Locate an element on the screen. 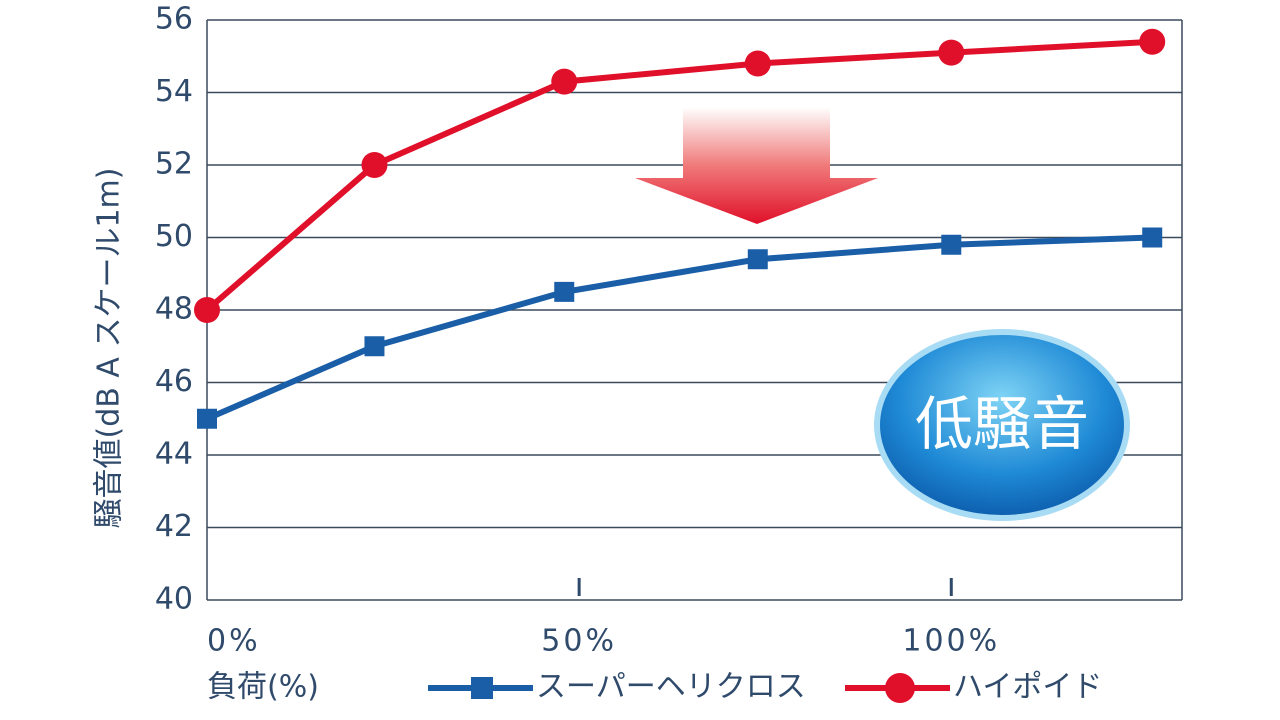 The image size is (1280, 720). badge-text: 低騒音 is located at coordinates (1002, 424).